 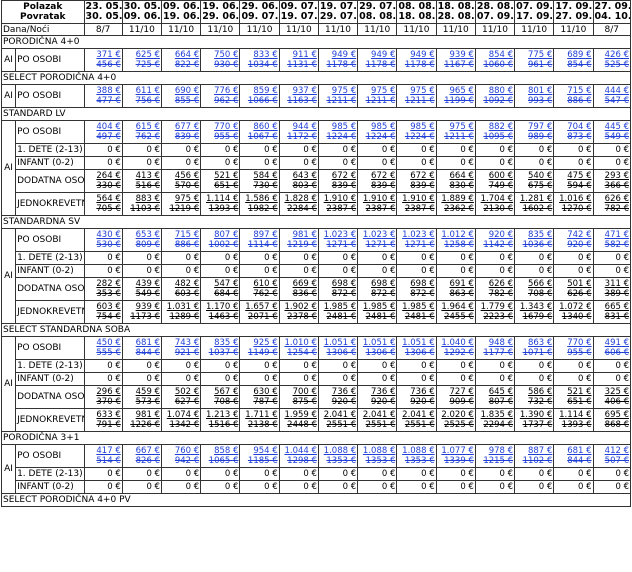 I want to click on price-cell: 584 €730 €, so click(x=259, y=181).